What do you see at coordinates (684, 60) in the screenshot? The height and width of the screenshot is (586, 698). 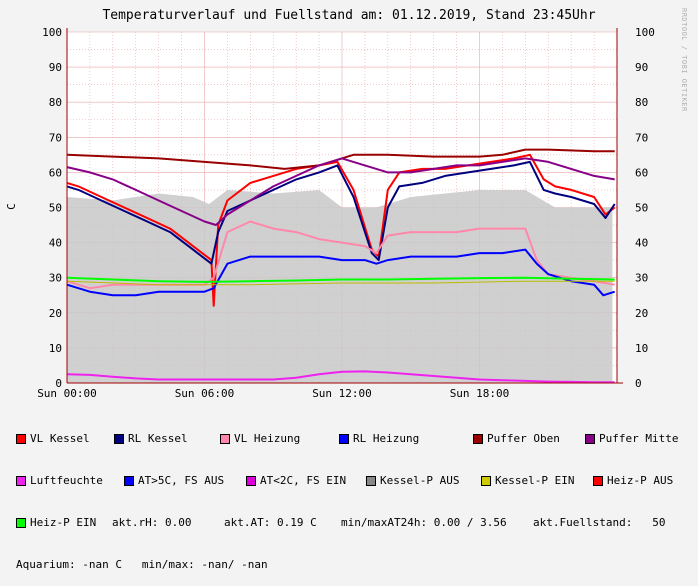 I see `watermark: RRDTOOL / TOBI OETIKER` at bounding box center [684, 60].